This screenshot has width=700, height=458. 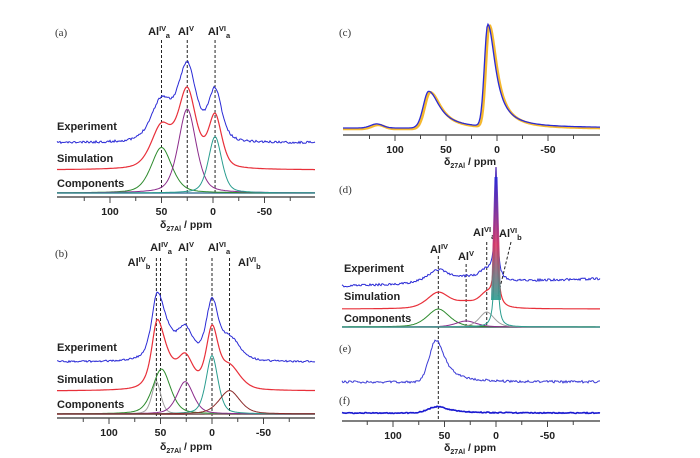 I want to click on panel-label-a: (a), so click(x=61, y=33).